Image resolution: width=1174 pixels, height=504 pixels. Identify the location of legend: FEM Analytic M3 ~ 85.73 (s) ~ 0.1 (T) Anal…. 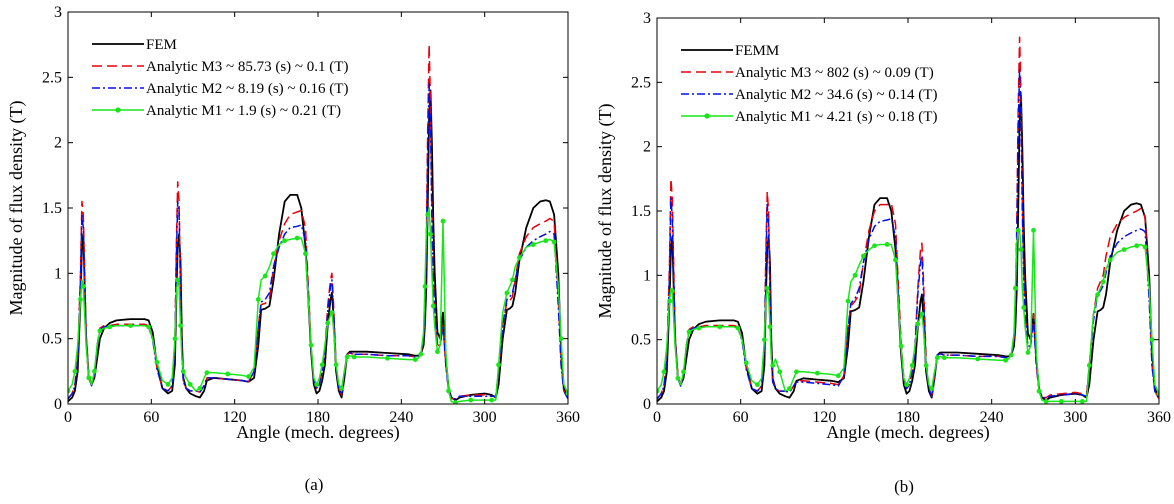
(220, 78).